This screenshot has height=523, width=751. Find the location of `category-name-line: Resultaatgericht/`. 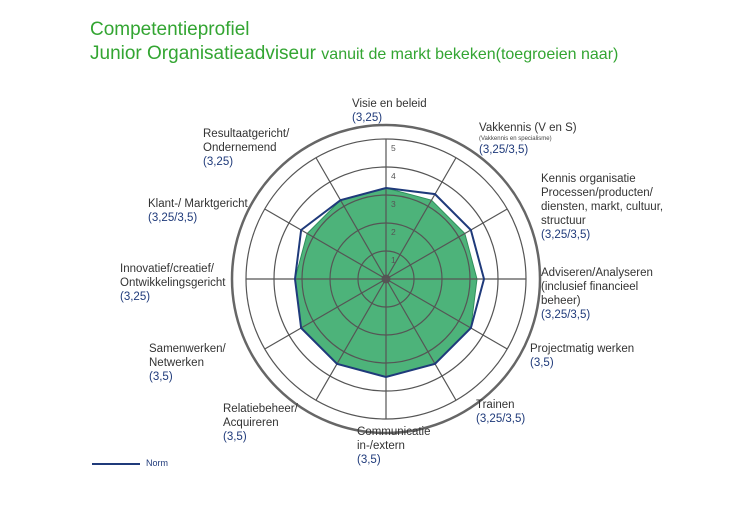

category-name-line: Resultaatgericht/ is located at coordinates (246, 134).